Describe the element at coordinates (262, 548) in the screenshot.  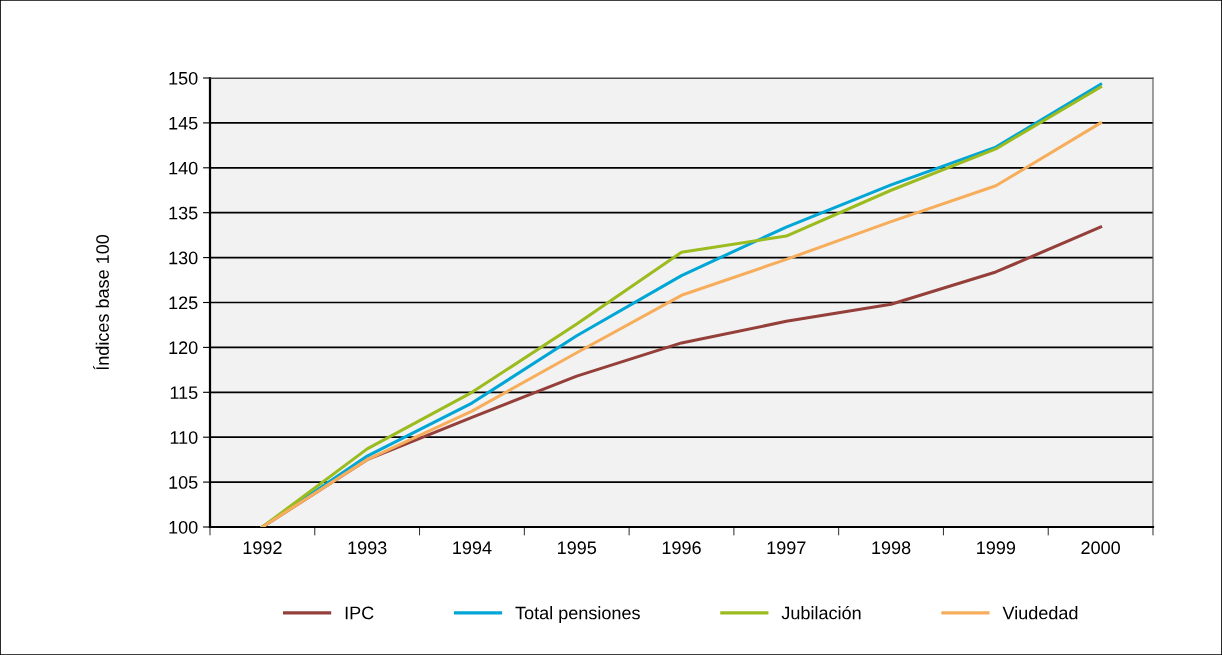
I see `x-tick-label: 1992` at that location.